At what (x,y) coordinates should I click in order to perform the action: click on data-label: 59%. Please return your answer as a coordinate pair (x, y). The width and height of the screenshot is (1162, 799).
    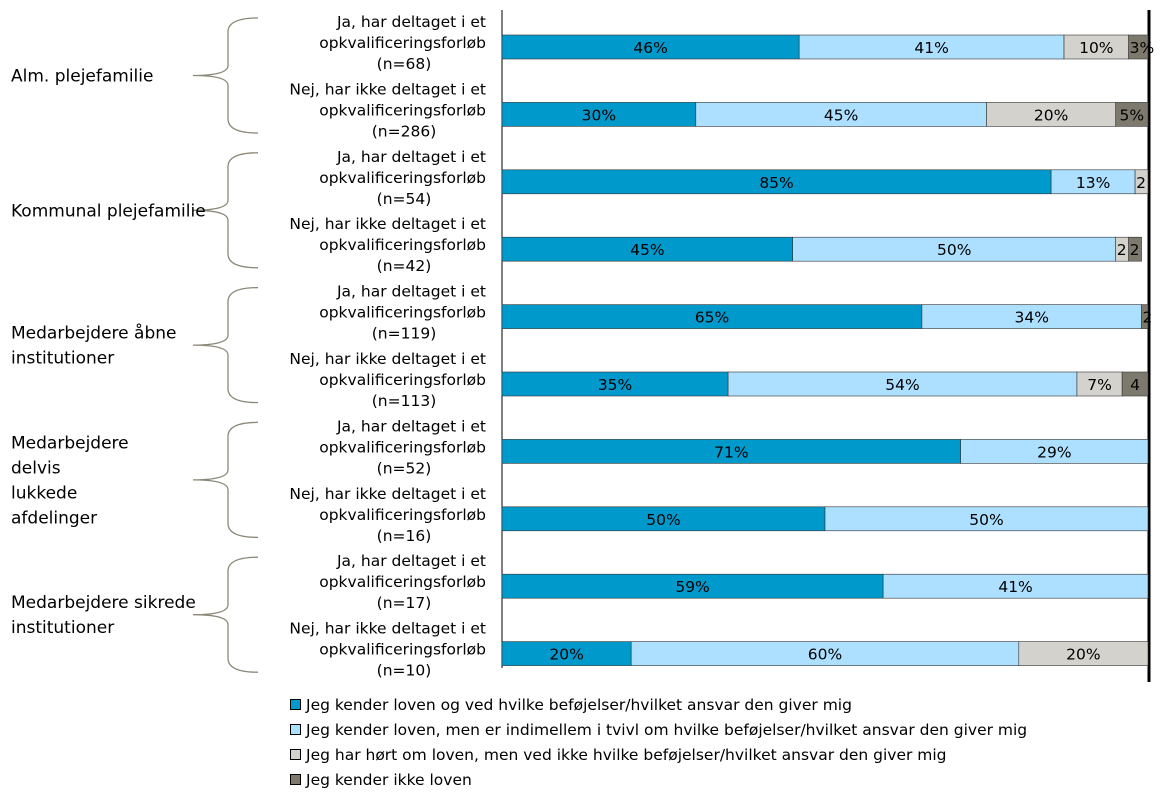
    Looking at the image, I should click on (692, 587).